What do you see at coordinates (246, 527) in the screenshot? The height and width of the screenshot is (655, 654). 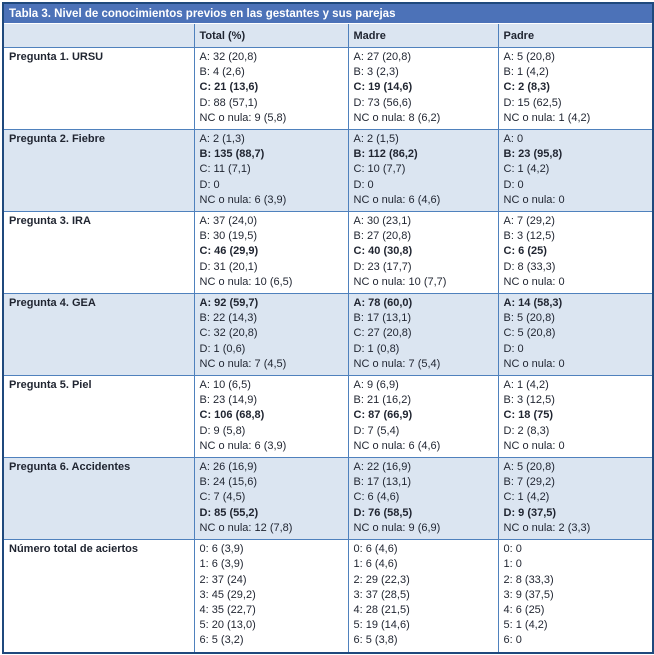 I see `answer-line: NC o nula: 12 (7,8)` at bounding box center [246, 527].